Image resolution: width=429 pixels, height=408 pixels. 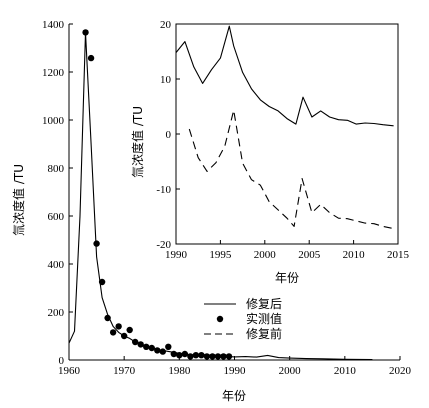 What do you see at coordinates (53, 25) in the screenshot?
I see `main-y-tick-label: 1400` at bounding box center [53, 25].